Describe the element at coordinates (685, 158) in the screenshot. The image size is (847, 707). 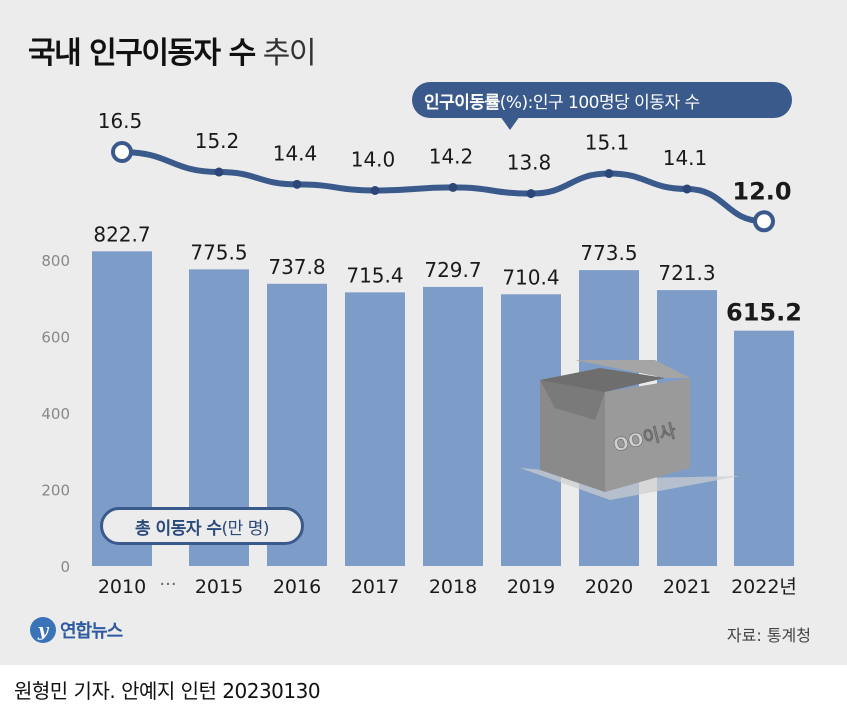
I see `rate-value-label: 14.1` at that location.